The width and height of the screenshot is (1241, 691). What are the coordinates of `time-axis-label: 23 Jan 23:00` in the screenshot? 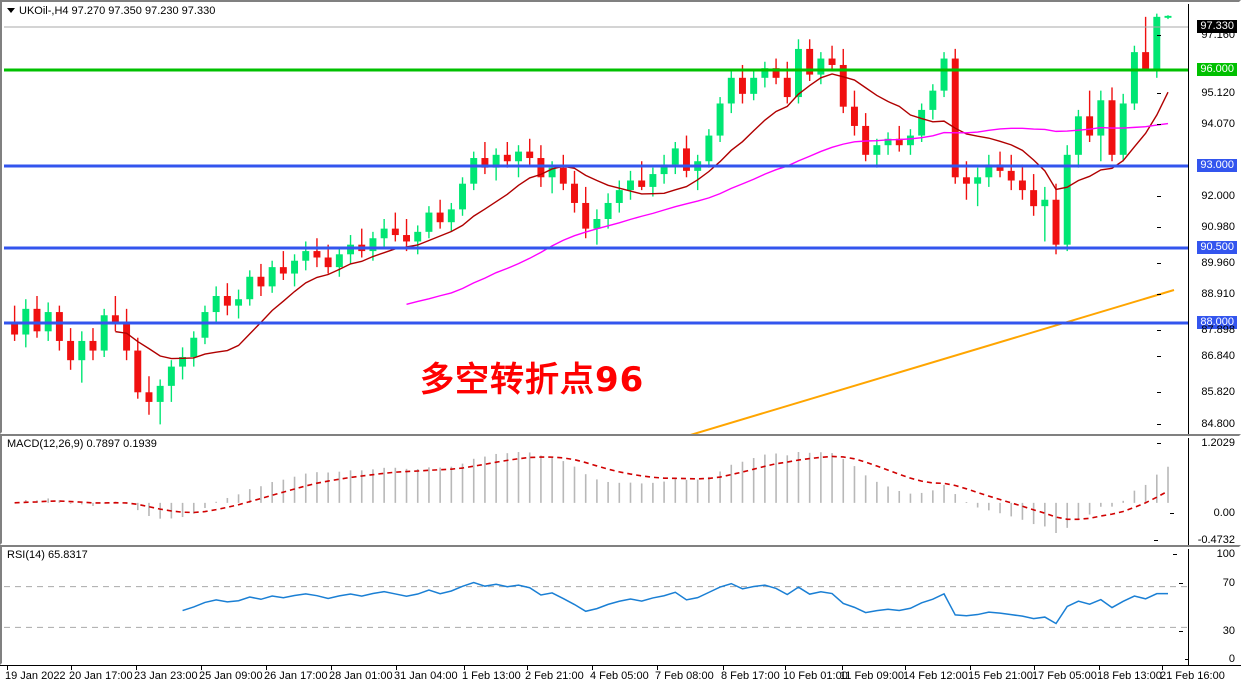 It's located at (166, 676).